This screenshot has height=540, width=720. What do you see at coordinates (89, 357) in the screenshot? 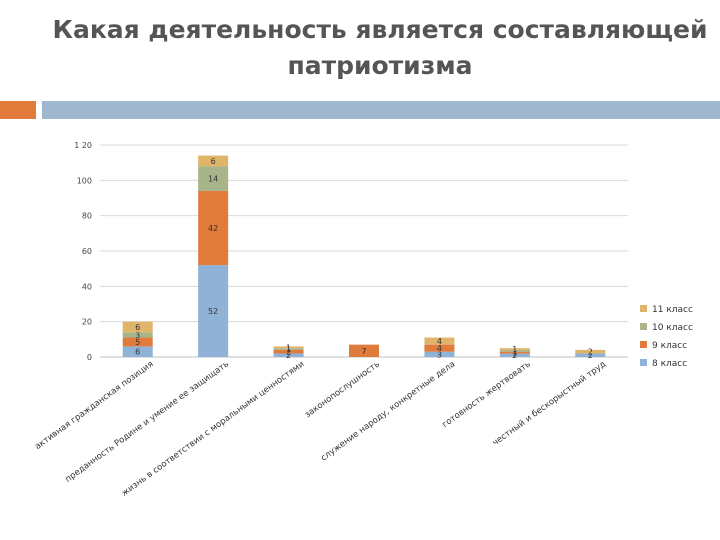
I see `y-tick-label: 0` at bounding box center [89, 357].